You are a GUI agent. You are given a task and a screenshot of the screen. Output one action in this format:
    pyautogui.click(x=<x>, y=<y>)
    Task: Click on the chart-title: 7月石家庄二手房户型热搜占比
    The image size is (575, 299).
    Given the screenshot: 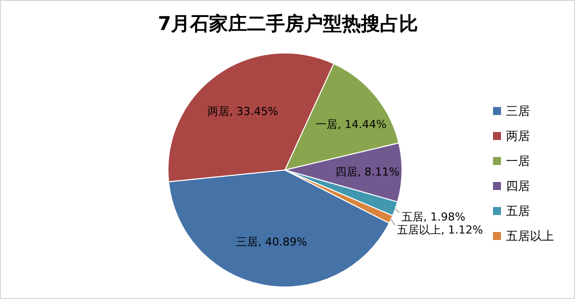 What is the action you would take?
    pyautogui.click(x=288, y=24)
    